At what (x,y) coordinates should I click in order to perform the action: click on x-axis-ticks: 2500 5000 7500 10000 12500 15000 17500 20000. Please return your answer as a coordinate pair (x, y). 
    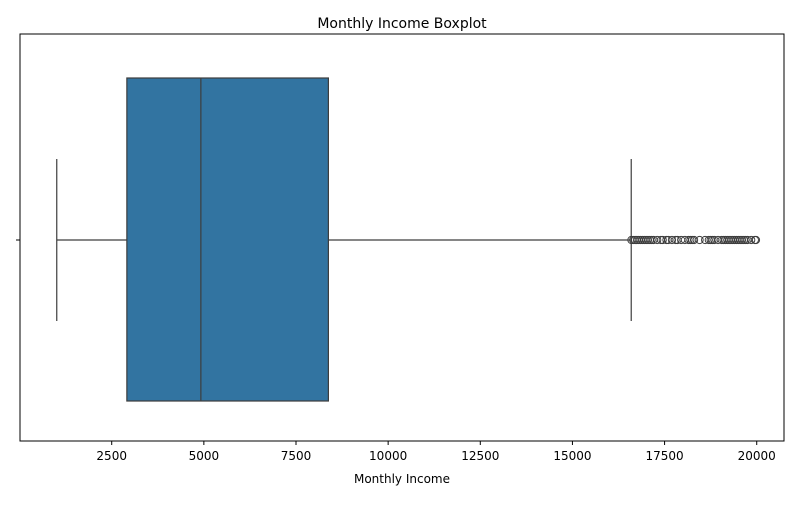
    Looking at the image, I should click on (435, 452).